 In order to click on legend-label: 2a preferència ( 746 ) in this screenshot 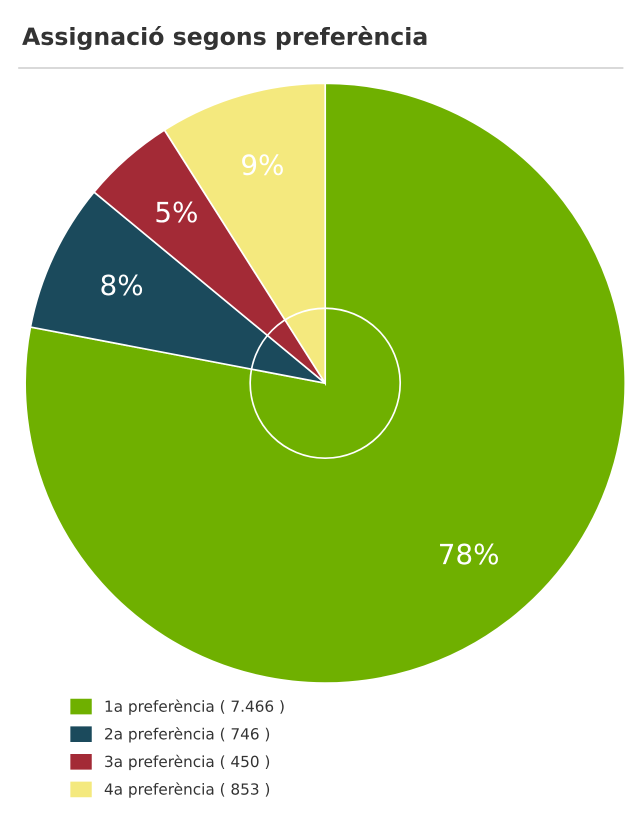, I will do `click(187, 735)`.